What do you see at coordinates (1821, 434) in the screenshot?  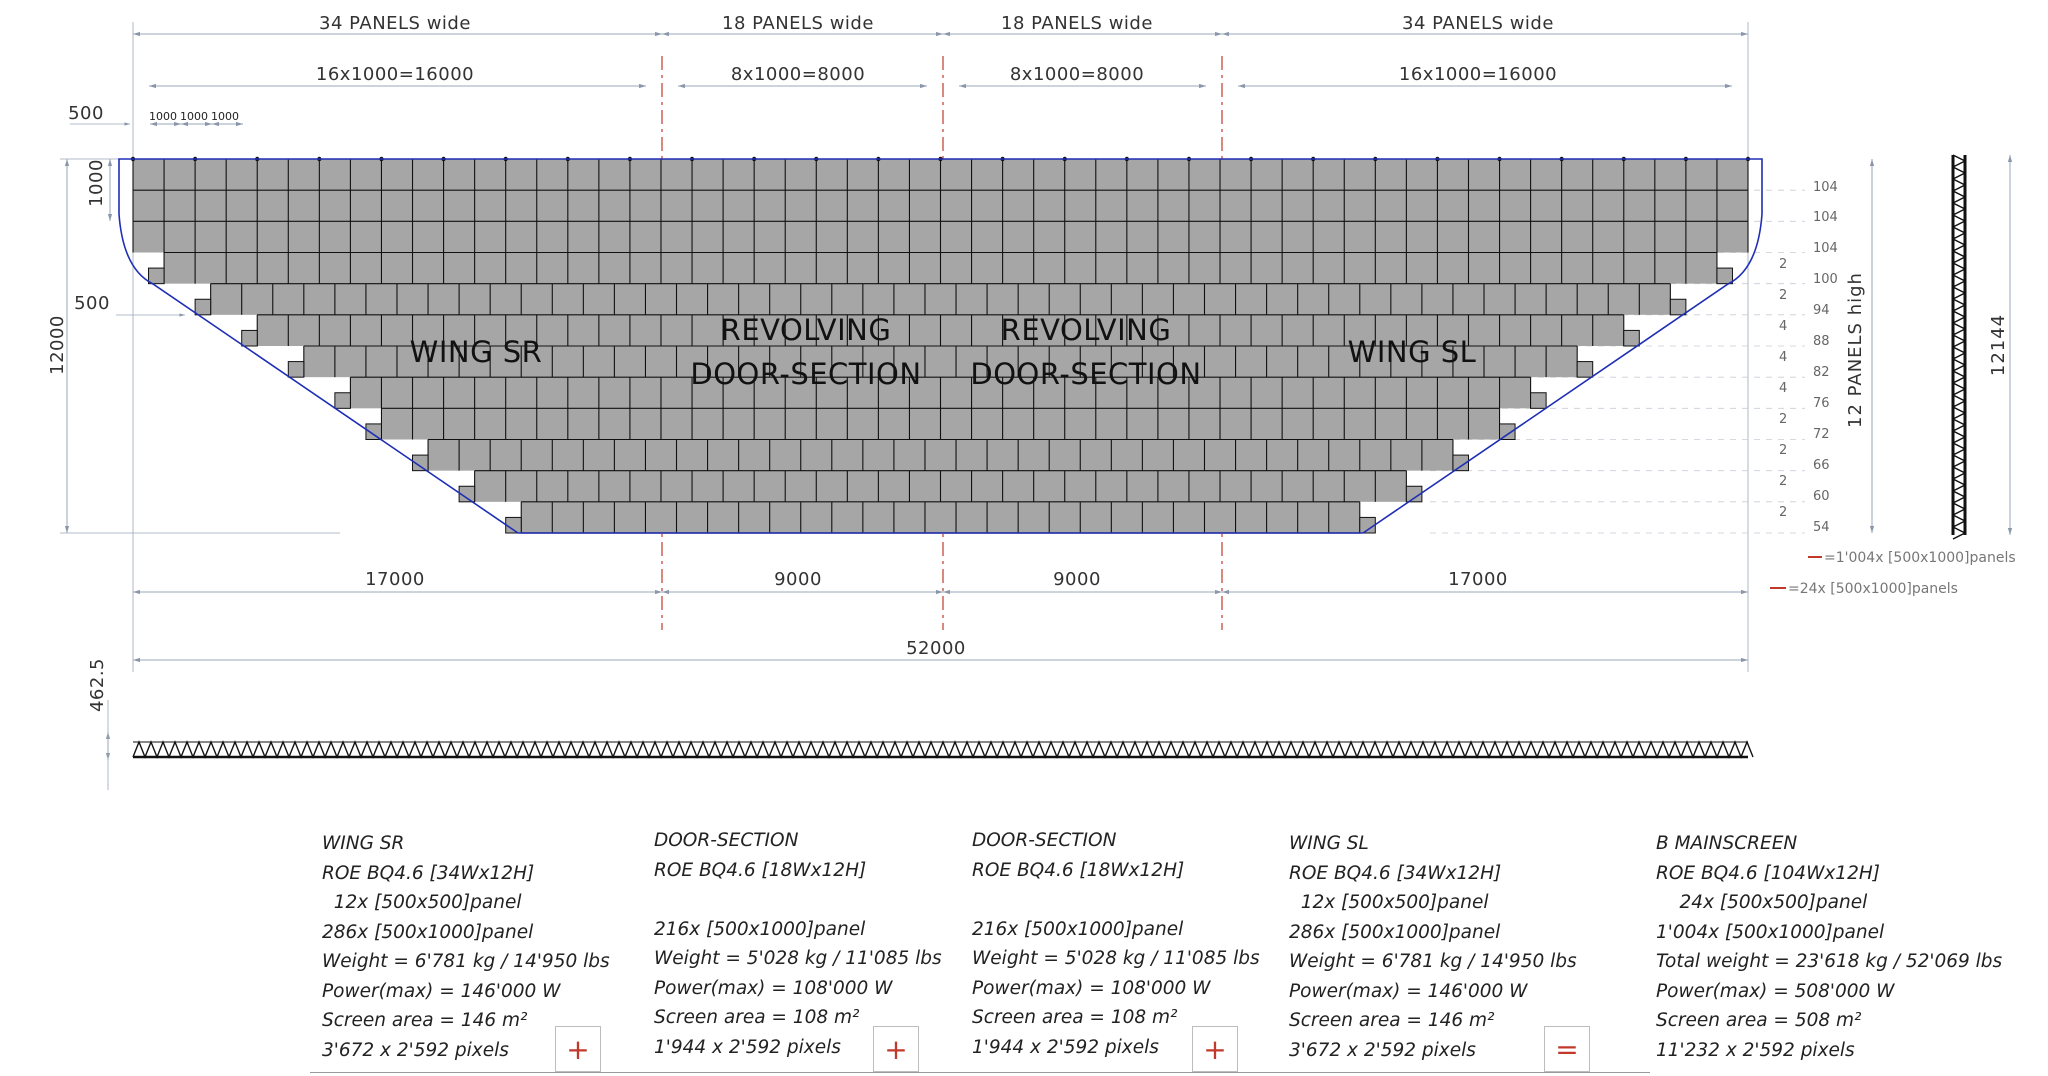 I see `row-count: 72` at bounding box center [1821, 434].